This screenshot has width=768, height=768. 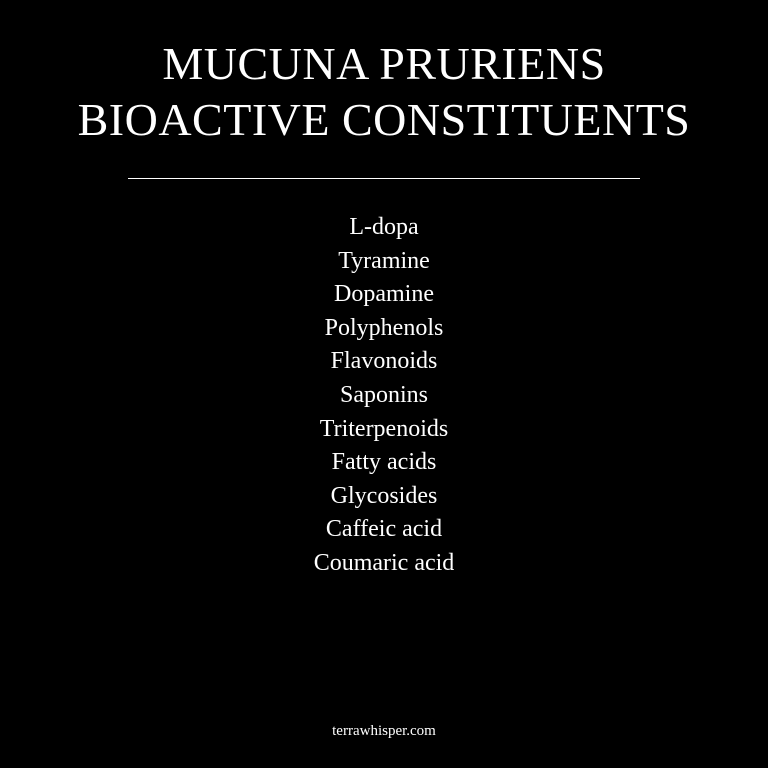 I want to click on list-item: Flavonoids, so click(x=384, y=361).